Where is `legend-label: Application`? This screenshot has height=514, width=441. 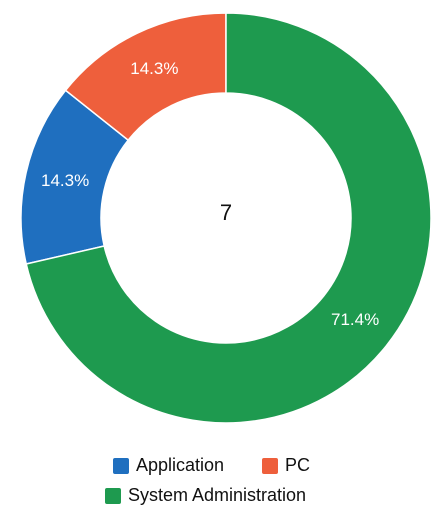
legend-label: Application is located at coordinates (180, 465).